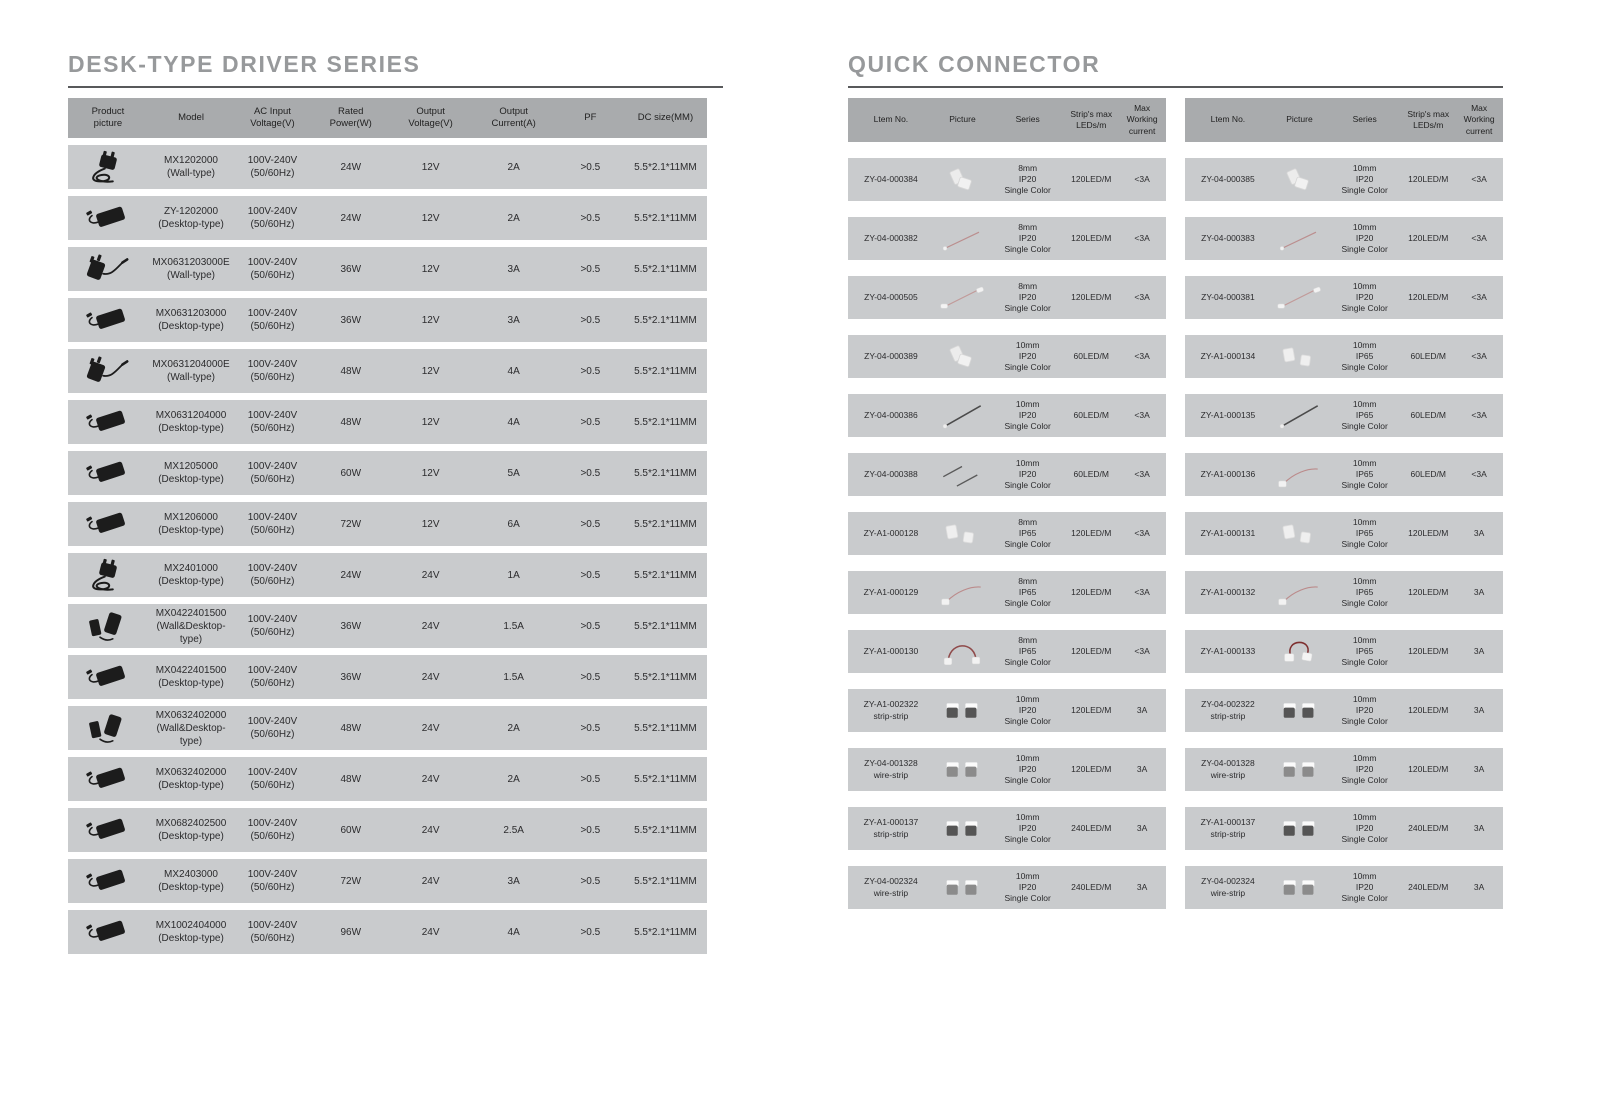 This screenshot has height=1100, width=1610. What do you see at coordinates (962, 593) in the screenshot?
I see `wire-conn-icon` at bounding box center [962, 593].